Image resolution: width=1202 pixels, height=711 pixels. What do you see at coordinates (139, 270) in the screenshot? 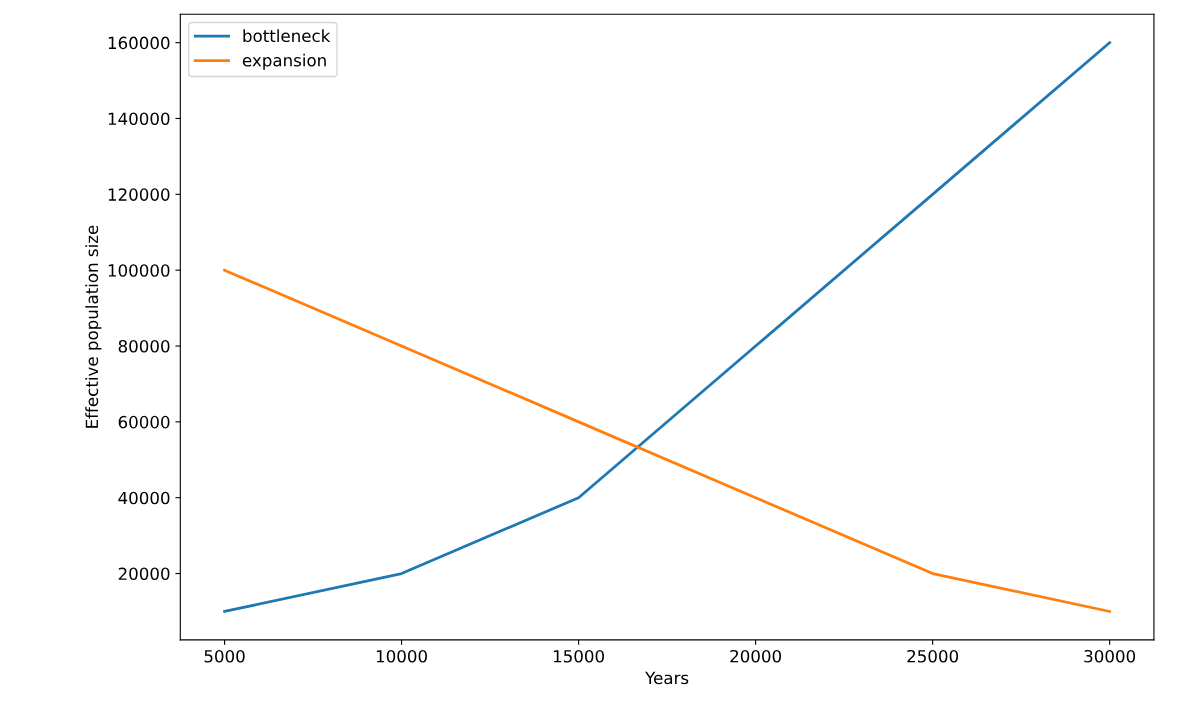
I see `y-tick-label: 100000` at bounding box center [139, 270].